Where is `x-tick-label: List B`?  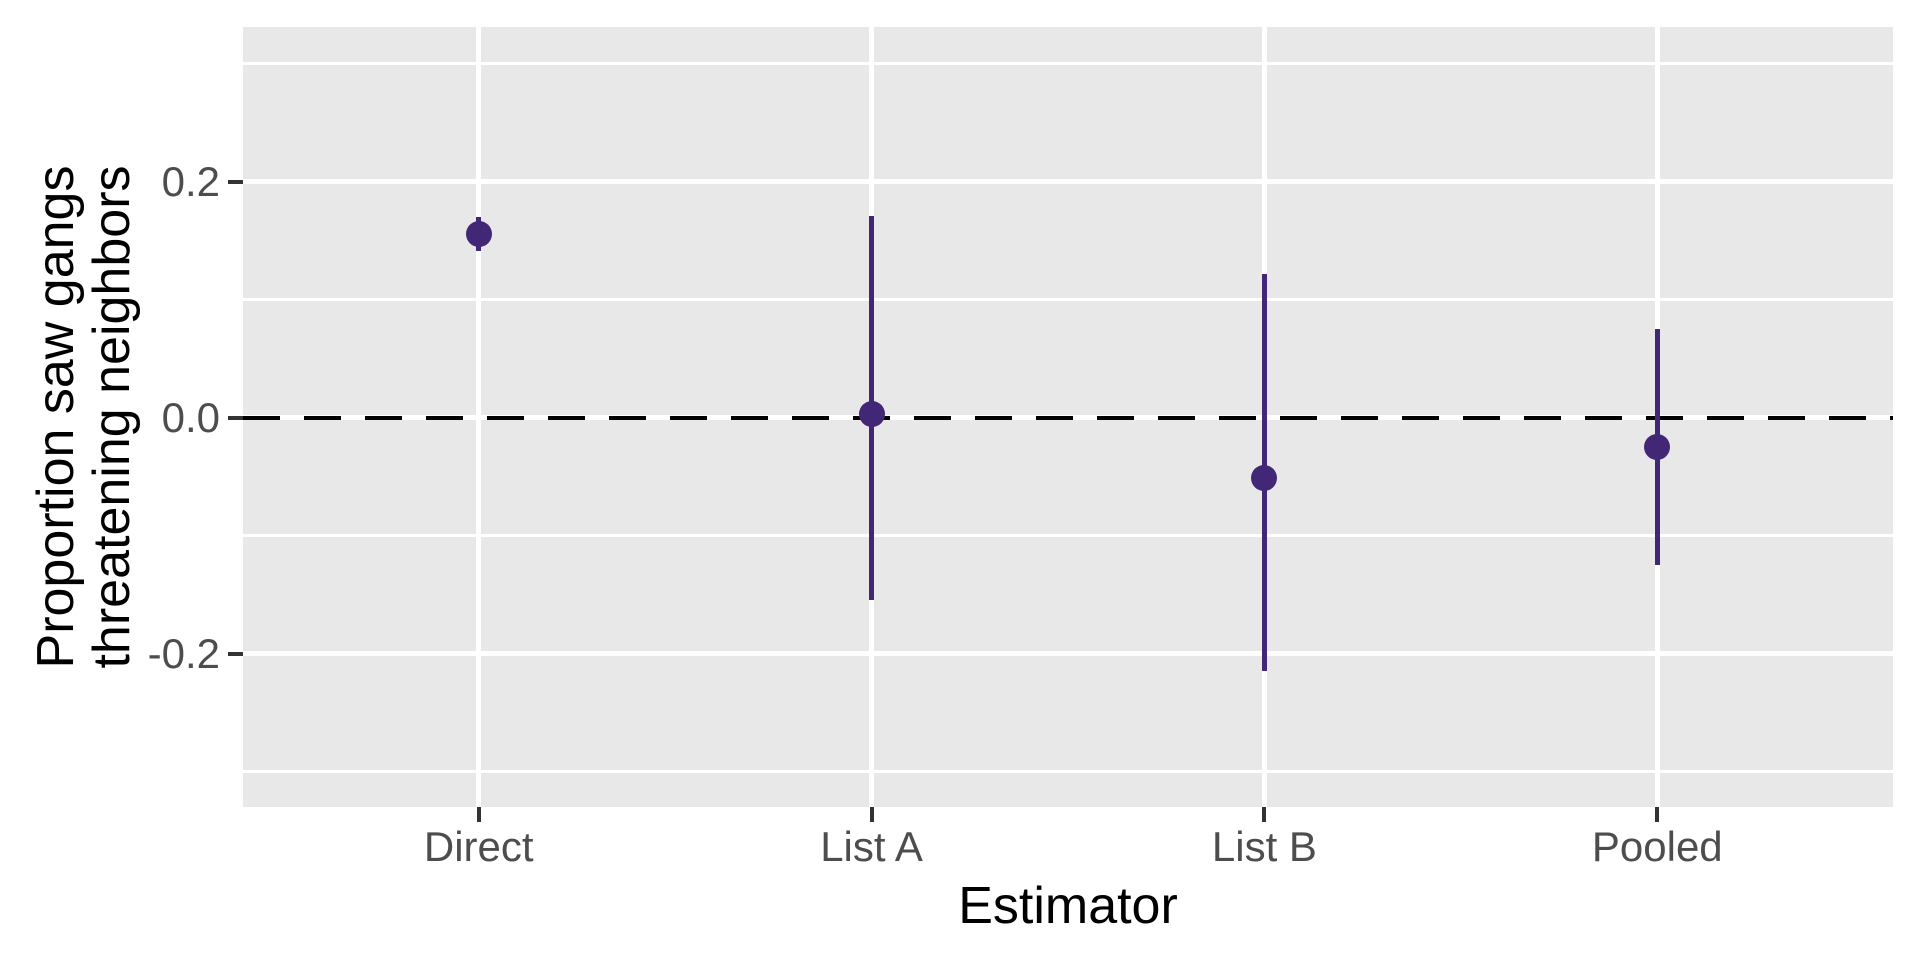 x-tick-label: List B is located at coordinates (1264, 846).